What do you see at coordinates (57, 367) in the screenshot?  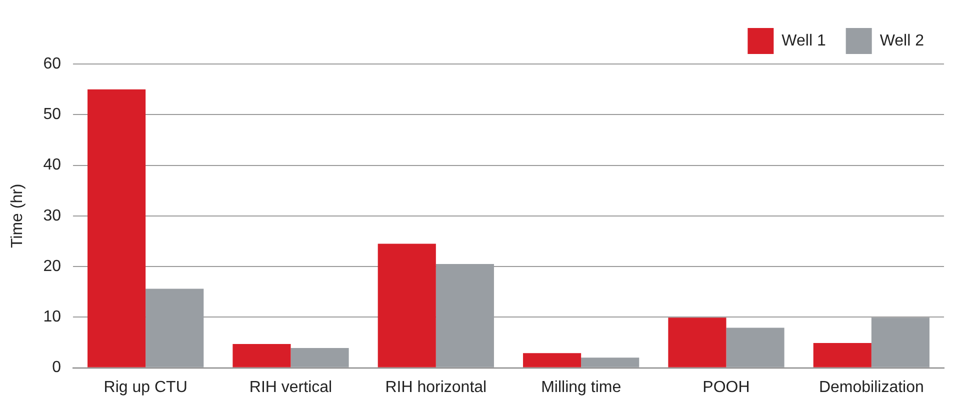 I see `y-tick-label: 0` at bounding box center [57, 367].